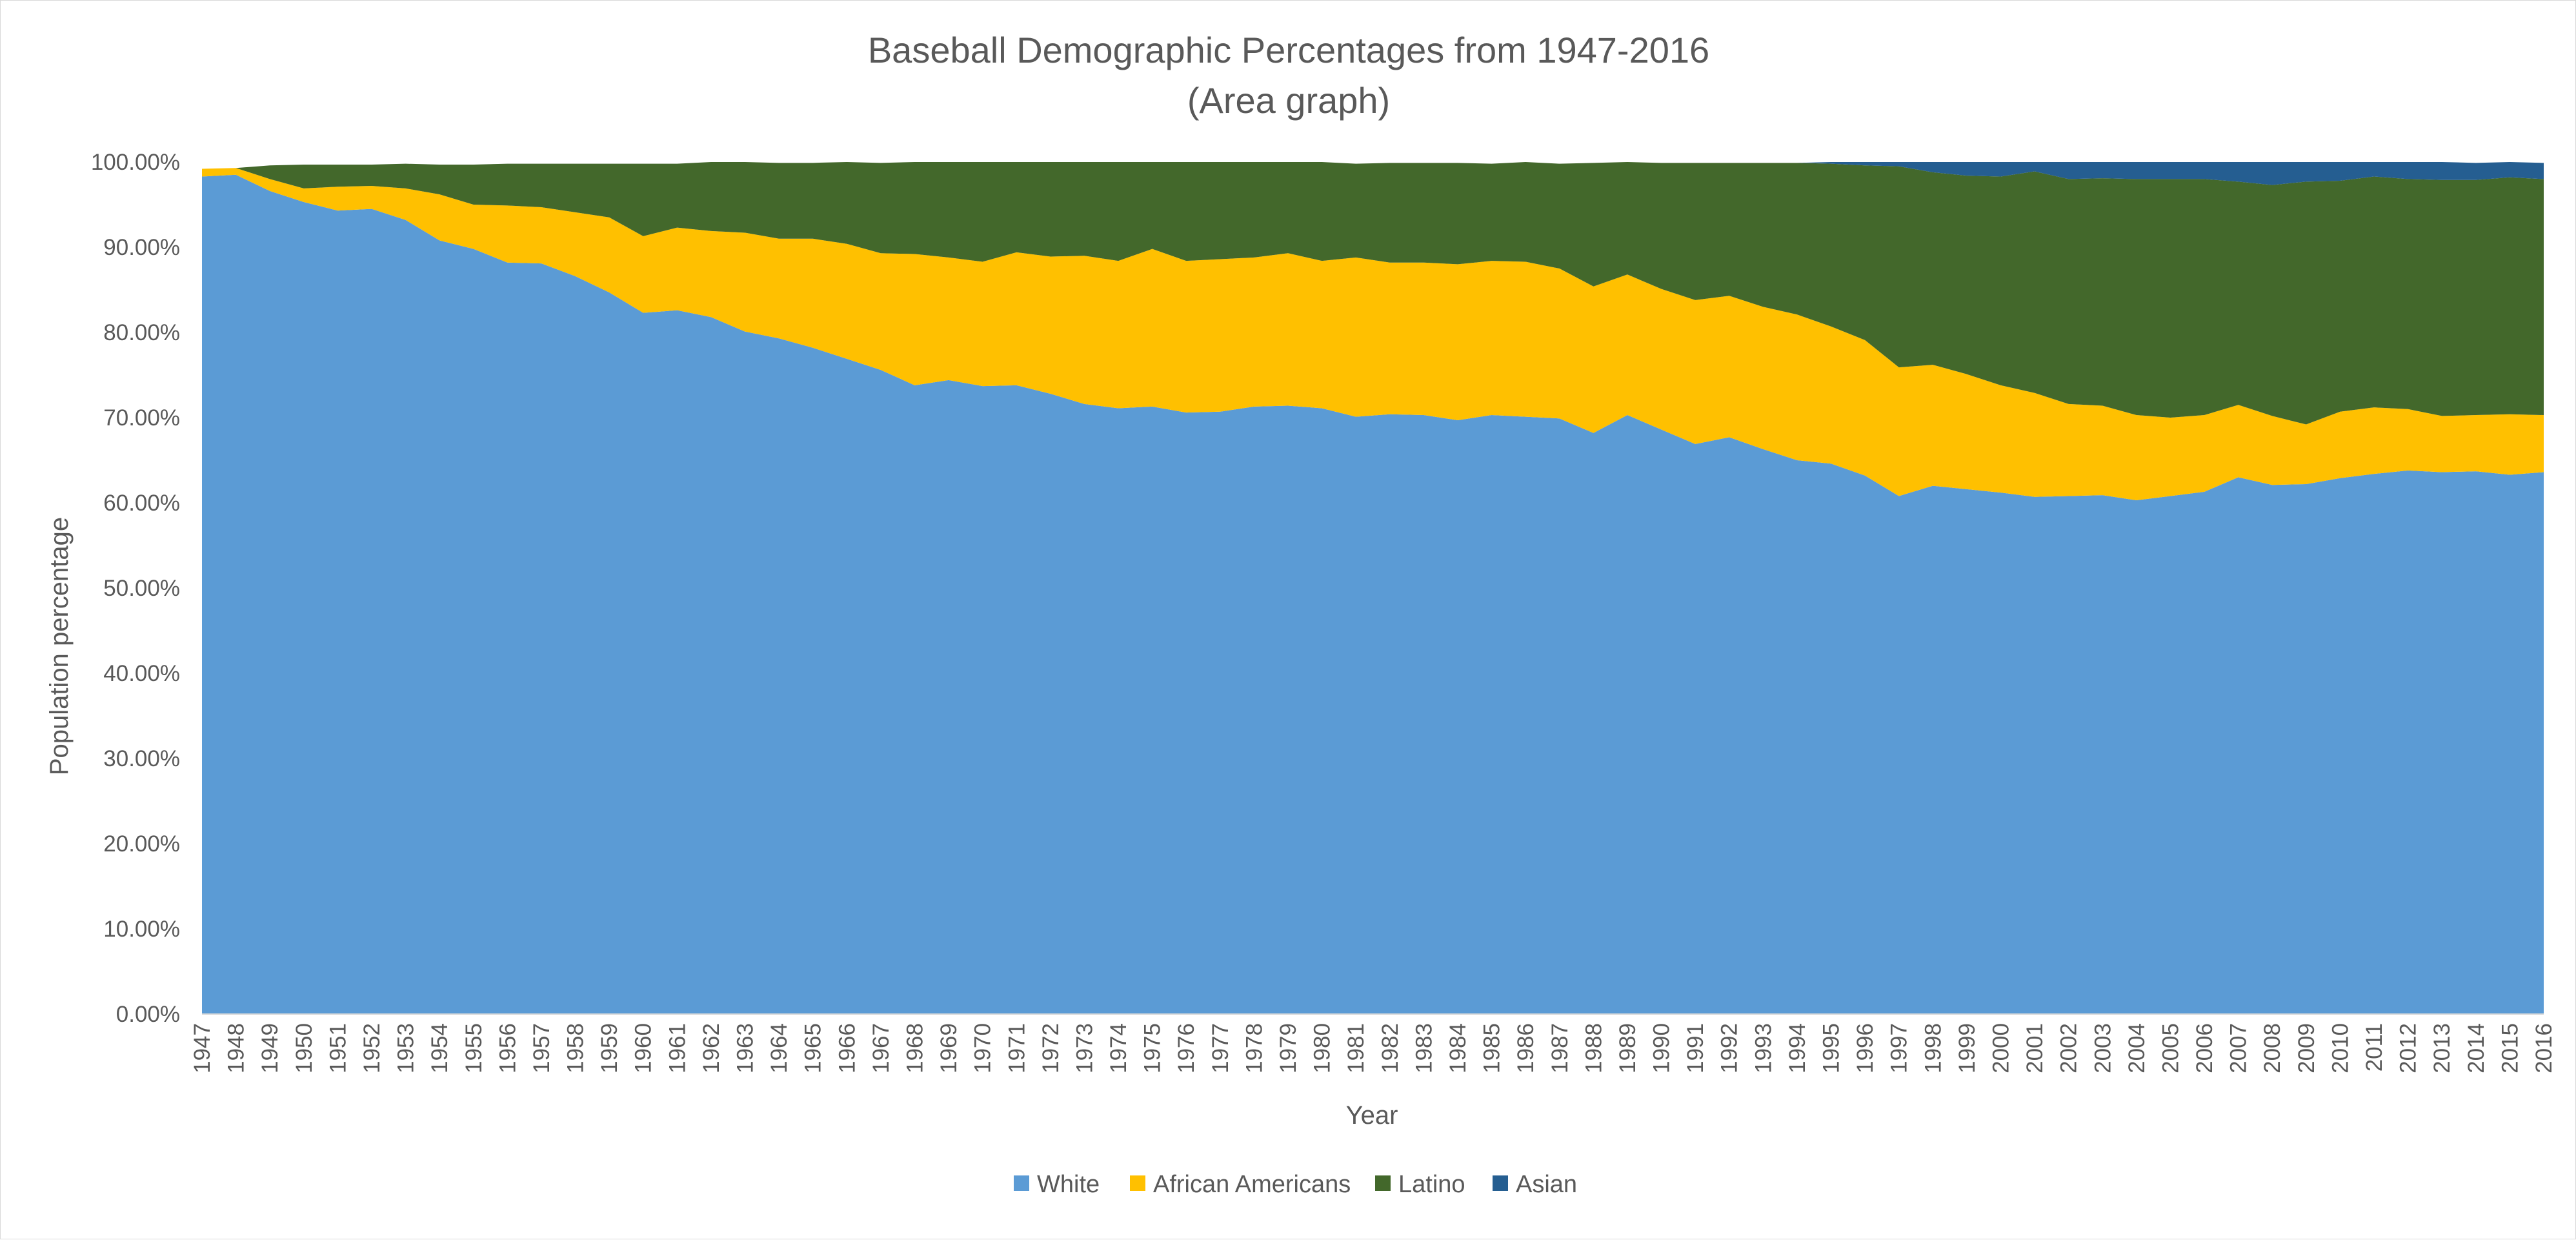 The image size is (2576, 1240). What do you see at coordinates (507, 1048) in the screenshot?
I see `x-tick-label: 1956` at bounding box center [507, 1048].